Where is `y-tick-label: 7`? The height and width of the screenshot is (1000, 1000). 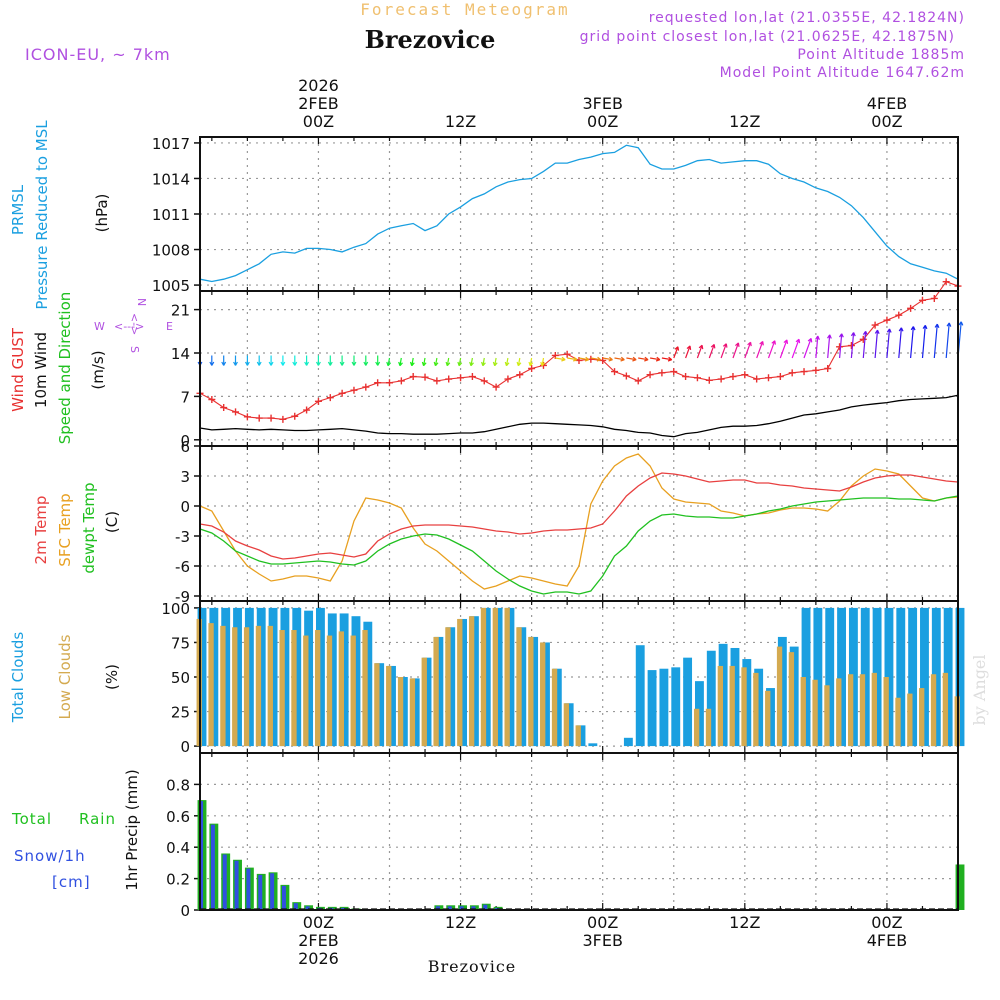 y-tick-label: 7 is located at coordinates (185, 397).